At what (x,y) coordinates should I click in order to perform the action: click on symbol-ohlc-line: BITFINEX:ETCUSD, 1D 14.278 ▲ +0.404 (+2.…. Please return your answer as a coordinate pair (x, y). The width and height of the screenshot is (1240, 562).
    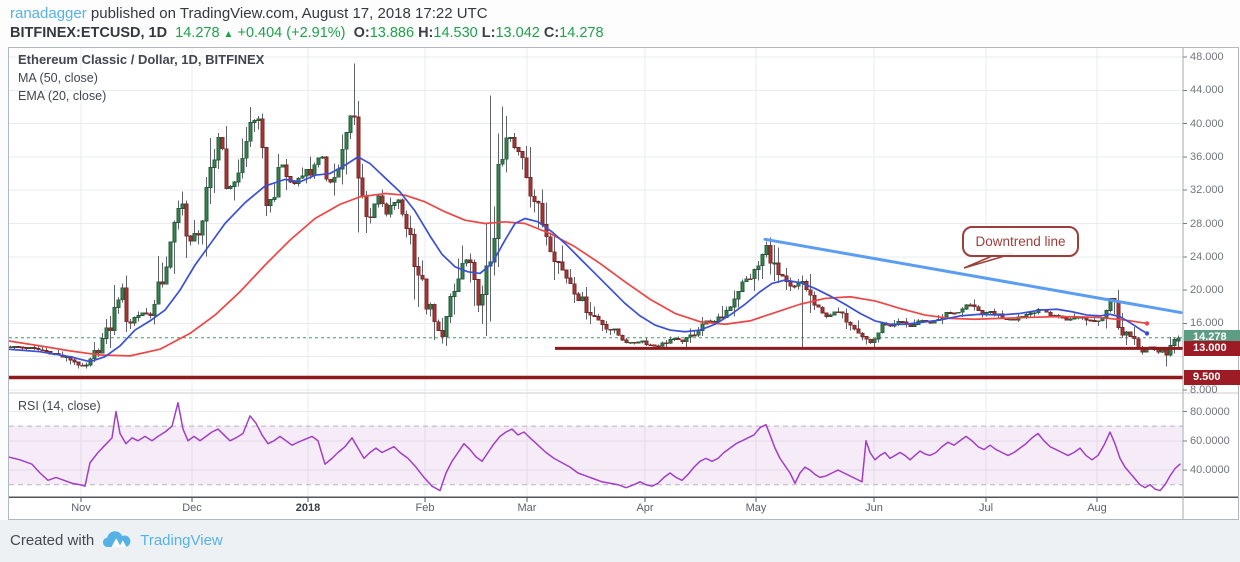
    Looking at the image, I should click on (307, 33).